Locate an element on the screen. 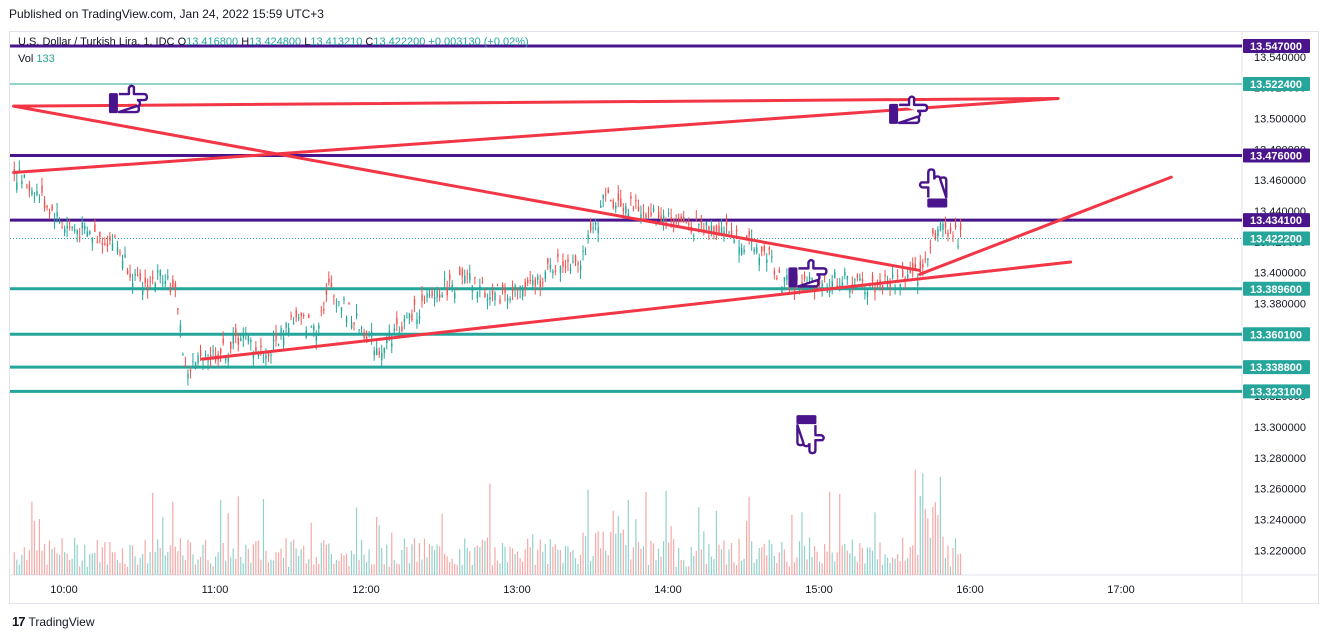 This screenshot has height=639, width=1328. thumbs-down-icon is located at coordinates (810, 435).